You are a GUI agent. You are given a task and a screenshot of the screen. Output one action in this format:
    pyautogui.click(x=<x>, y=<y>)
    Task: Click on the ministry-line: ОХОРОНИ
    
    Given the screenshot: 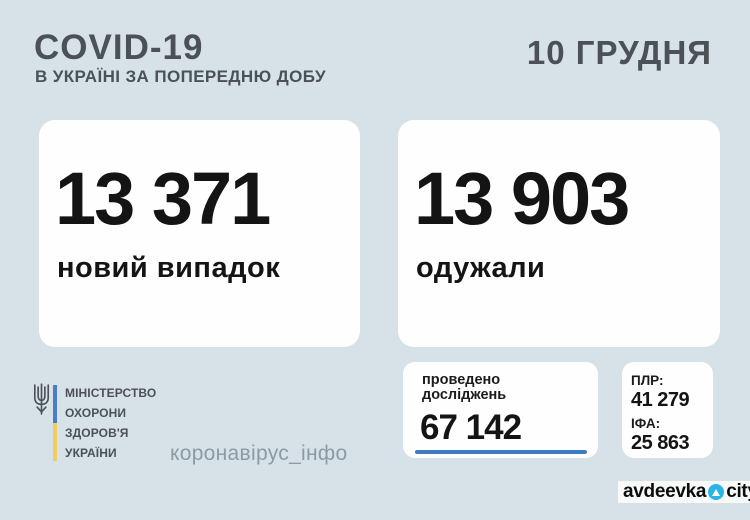 What is the action you would take?
    pyautogui.click(x=96, y=413)
    